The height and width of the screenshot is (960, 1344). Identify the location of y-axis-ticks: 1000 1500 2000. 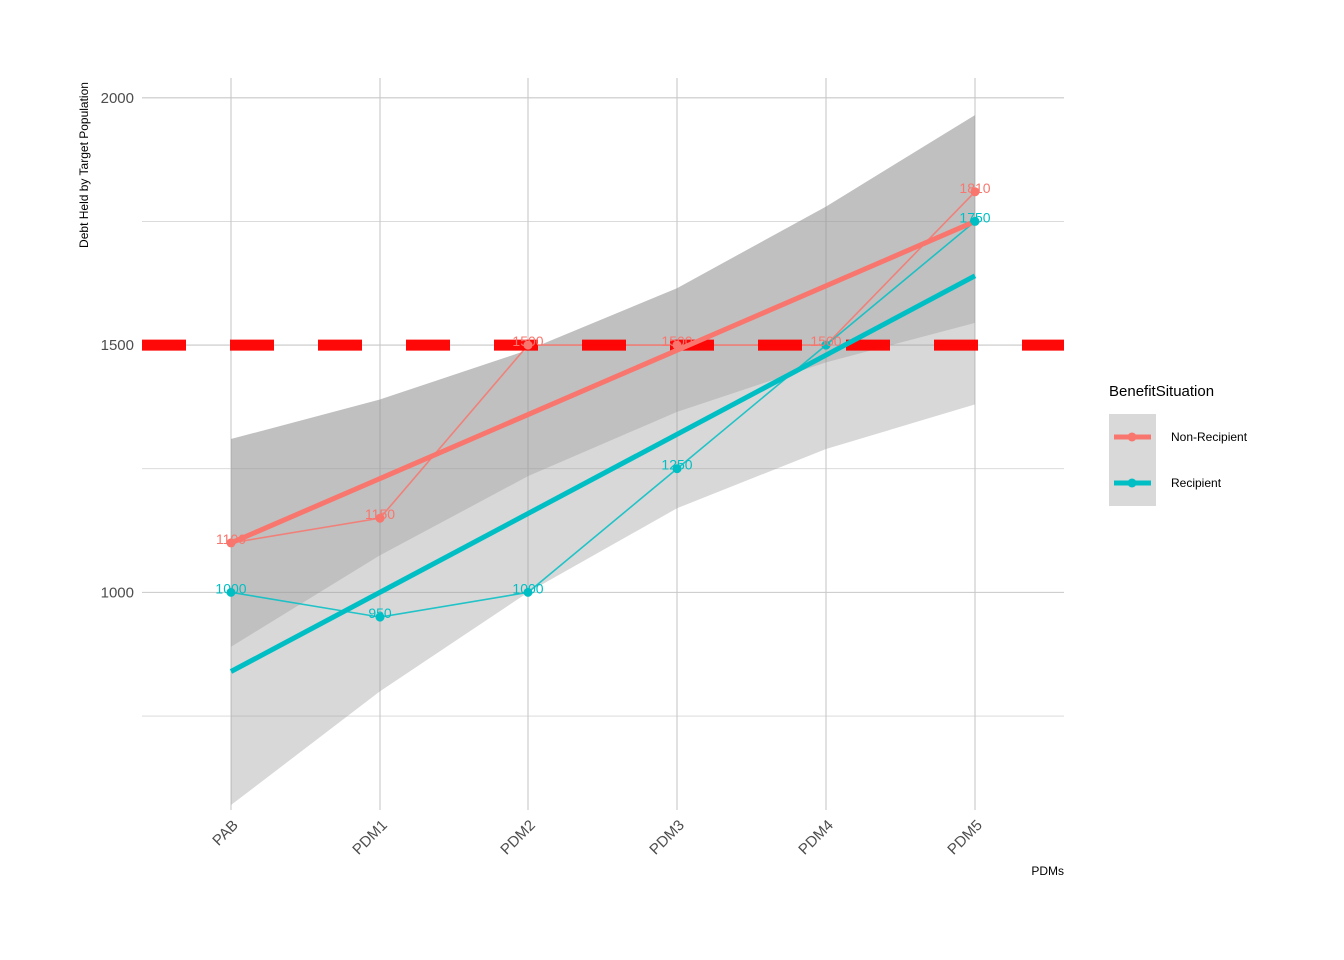
(117, 346).